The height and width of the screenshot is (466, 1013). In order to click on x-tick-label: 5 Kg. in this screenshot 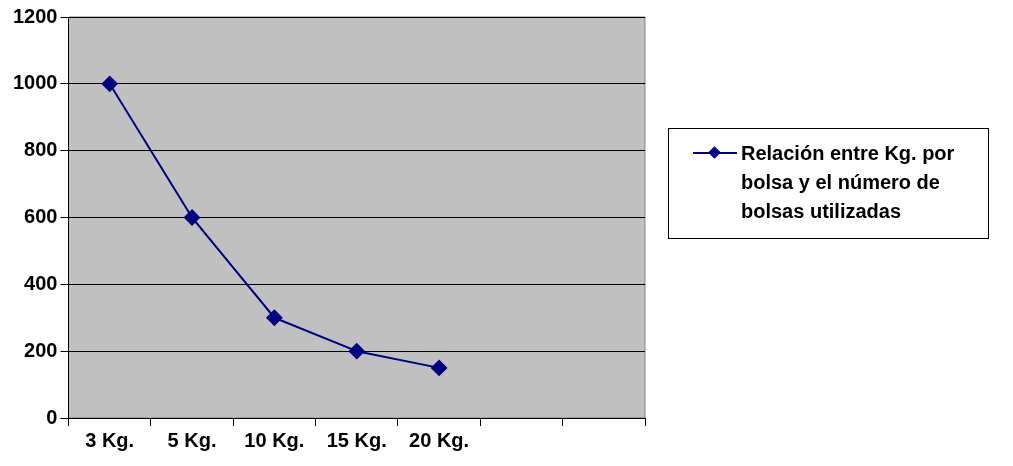, I will do `click(192, 439)`.